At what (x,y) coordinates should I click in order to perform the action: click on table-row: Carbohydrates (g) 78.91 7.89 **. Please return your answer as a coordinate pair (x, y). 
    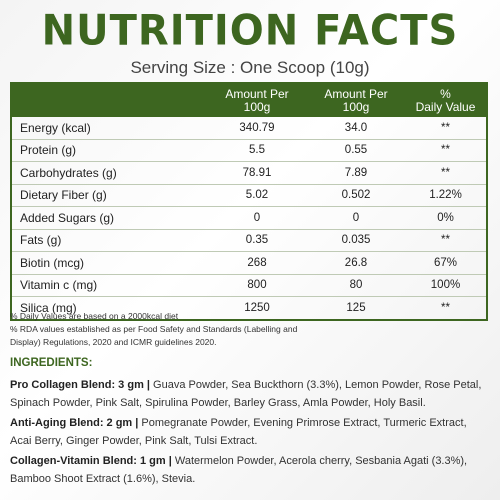
    Looking at the image, I should click on (249, 173).